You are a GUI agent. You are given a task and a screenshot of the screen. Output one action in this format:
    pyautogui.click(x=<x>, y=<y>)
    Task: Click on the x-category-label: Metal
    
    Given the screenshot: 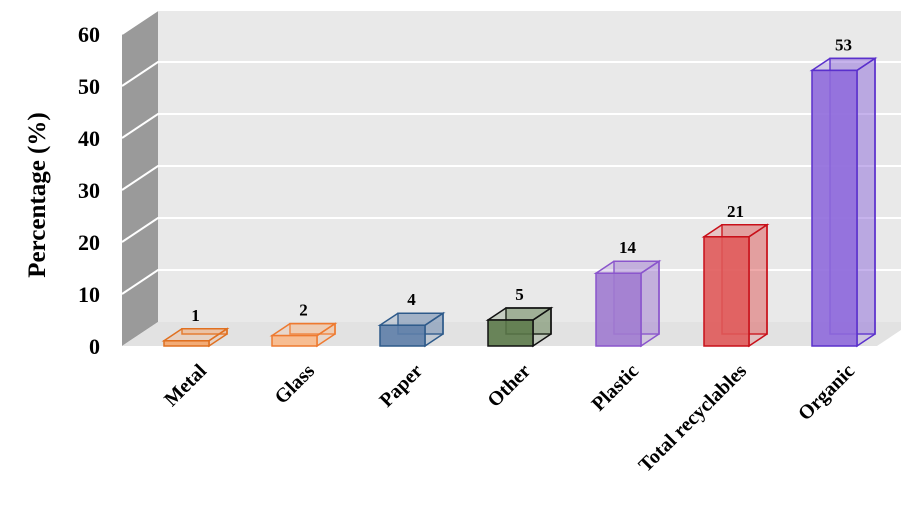 What is the action you would take?
    pyautogui.click(x=185, y=385)
    